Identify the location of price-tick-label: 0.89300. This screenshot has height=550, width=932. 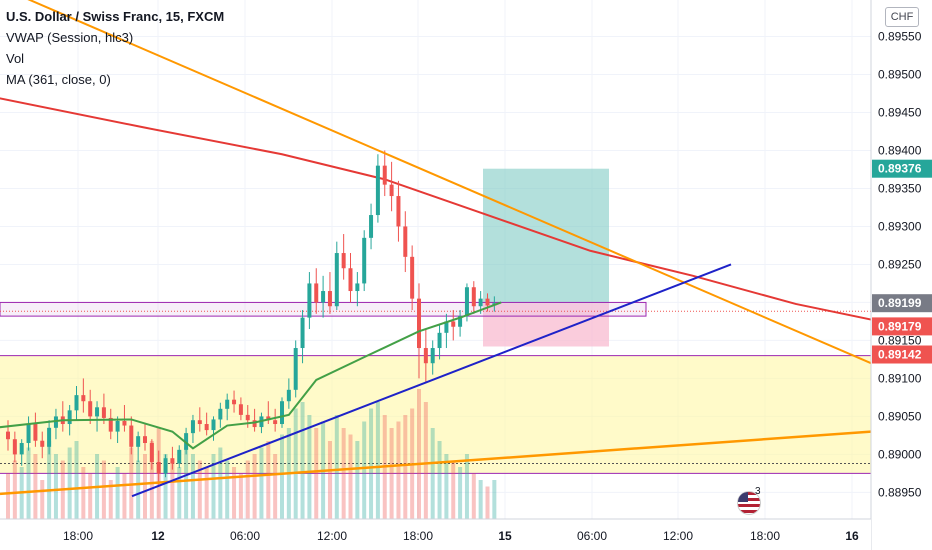
(900, 226).